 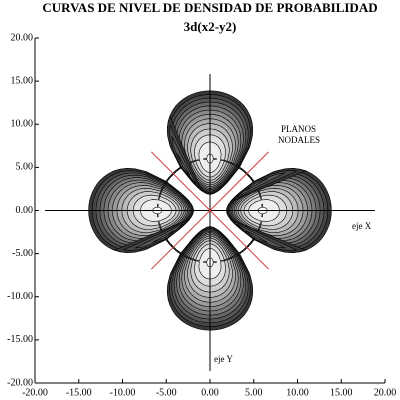 What do you see at coordinates (22, 37) in the screenshot?
I see `y-tick-label: 20.00` at bounding box center [22, 37].